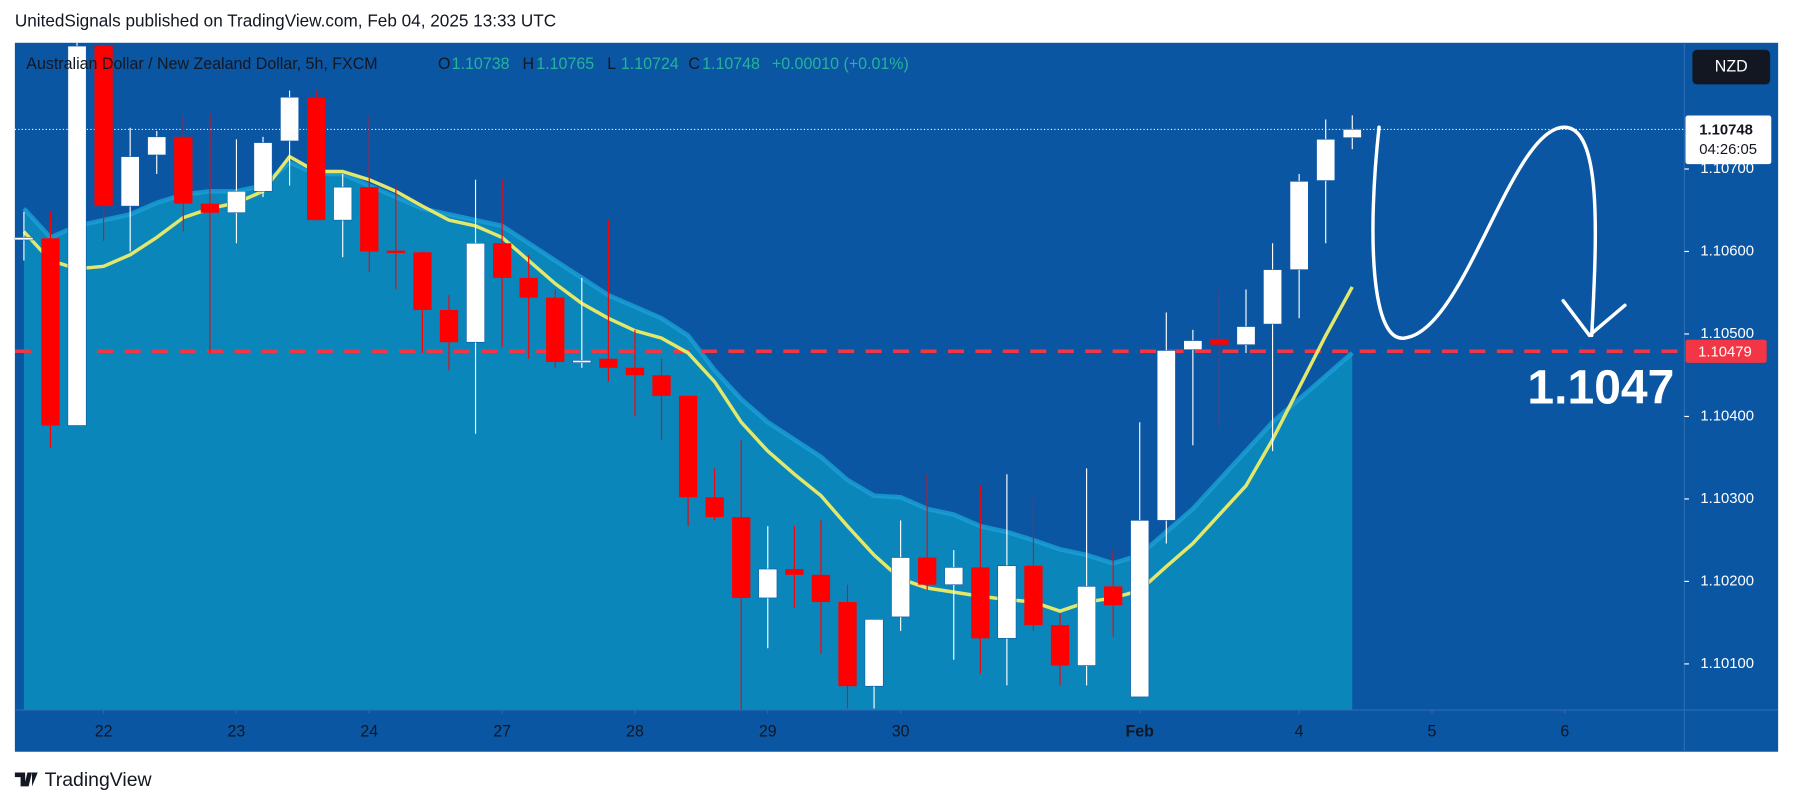 The width and height of the screenshot is (1793, 798). I want to click on last-label-box, so click(1728, 140).